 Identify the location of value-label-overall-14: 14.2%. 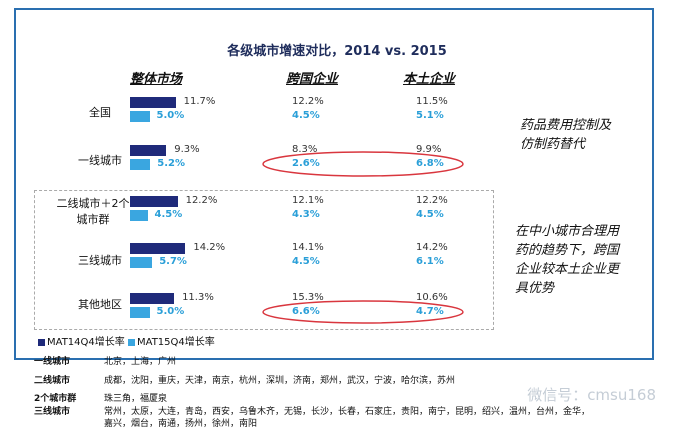
(209, 247).